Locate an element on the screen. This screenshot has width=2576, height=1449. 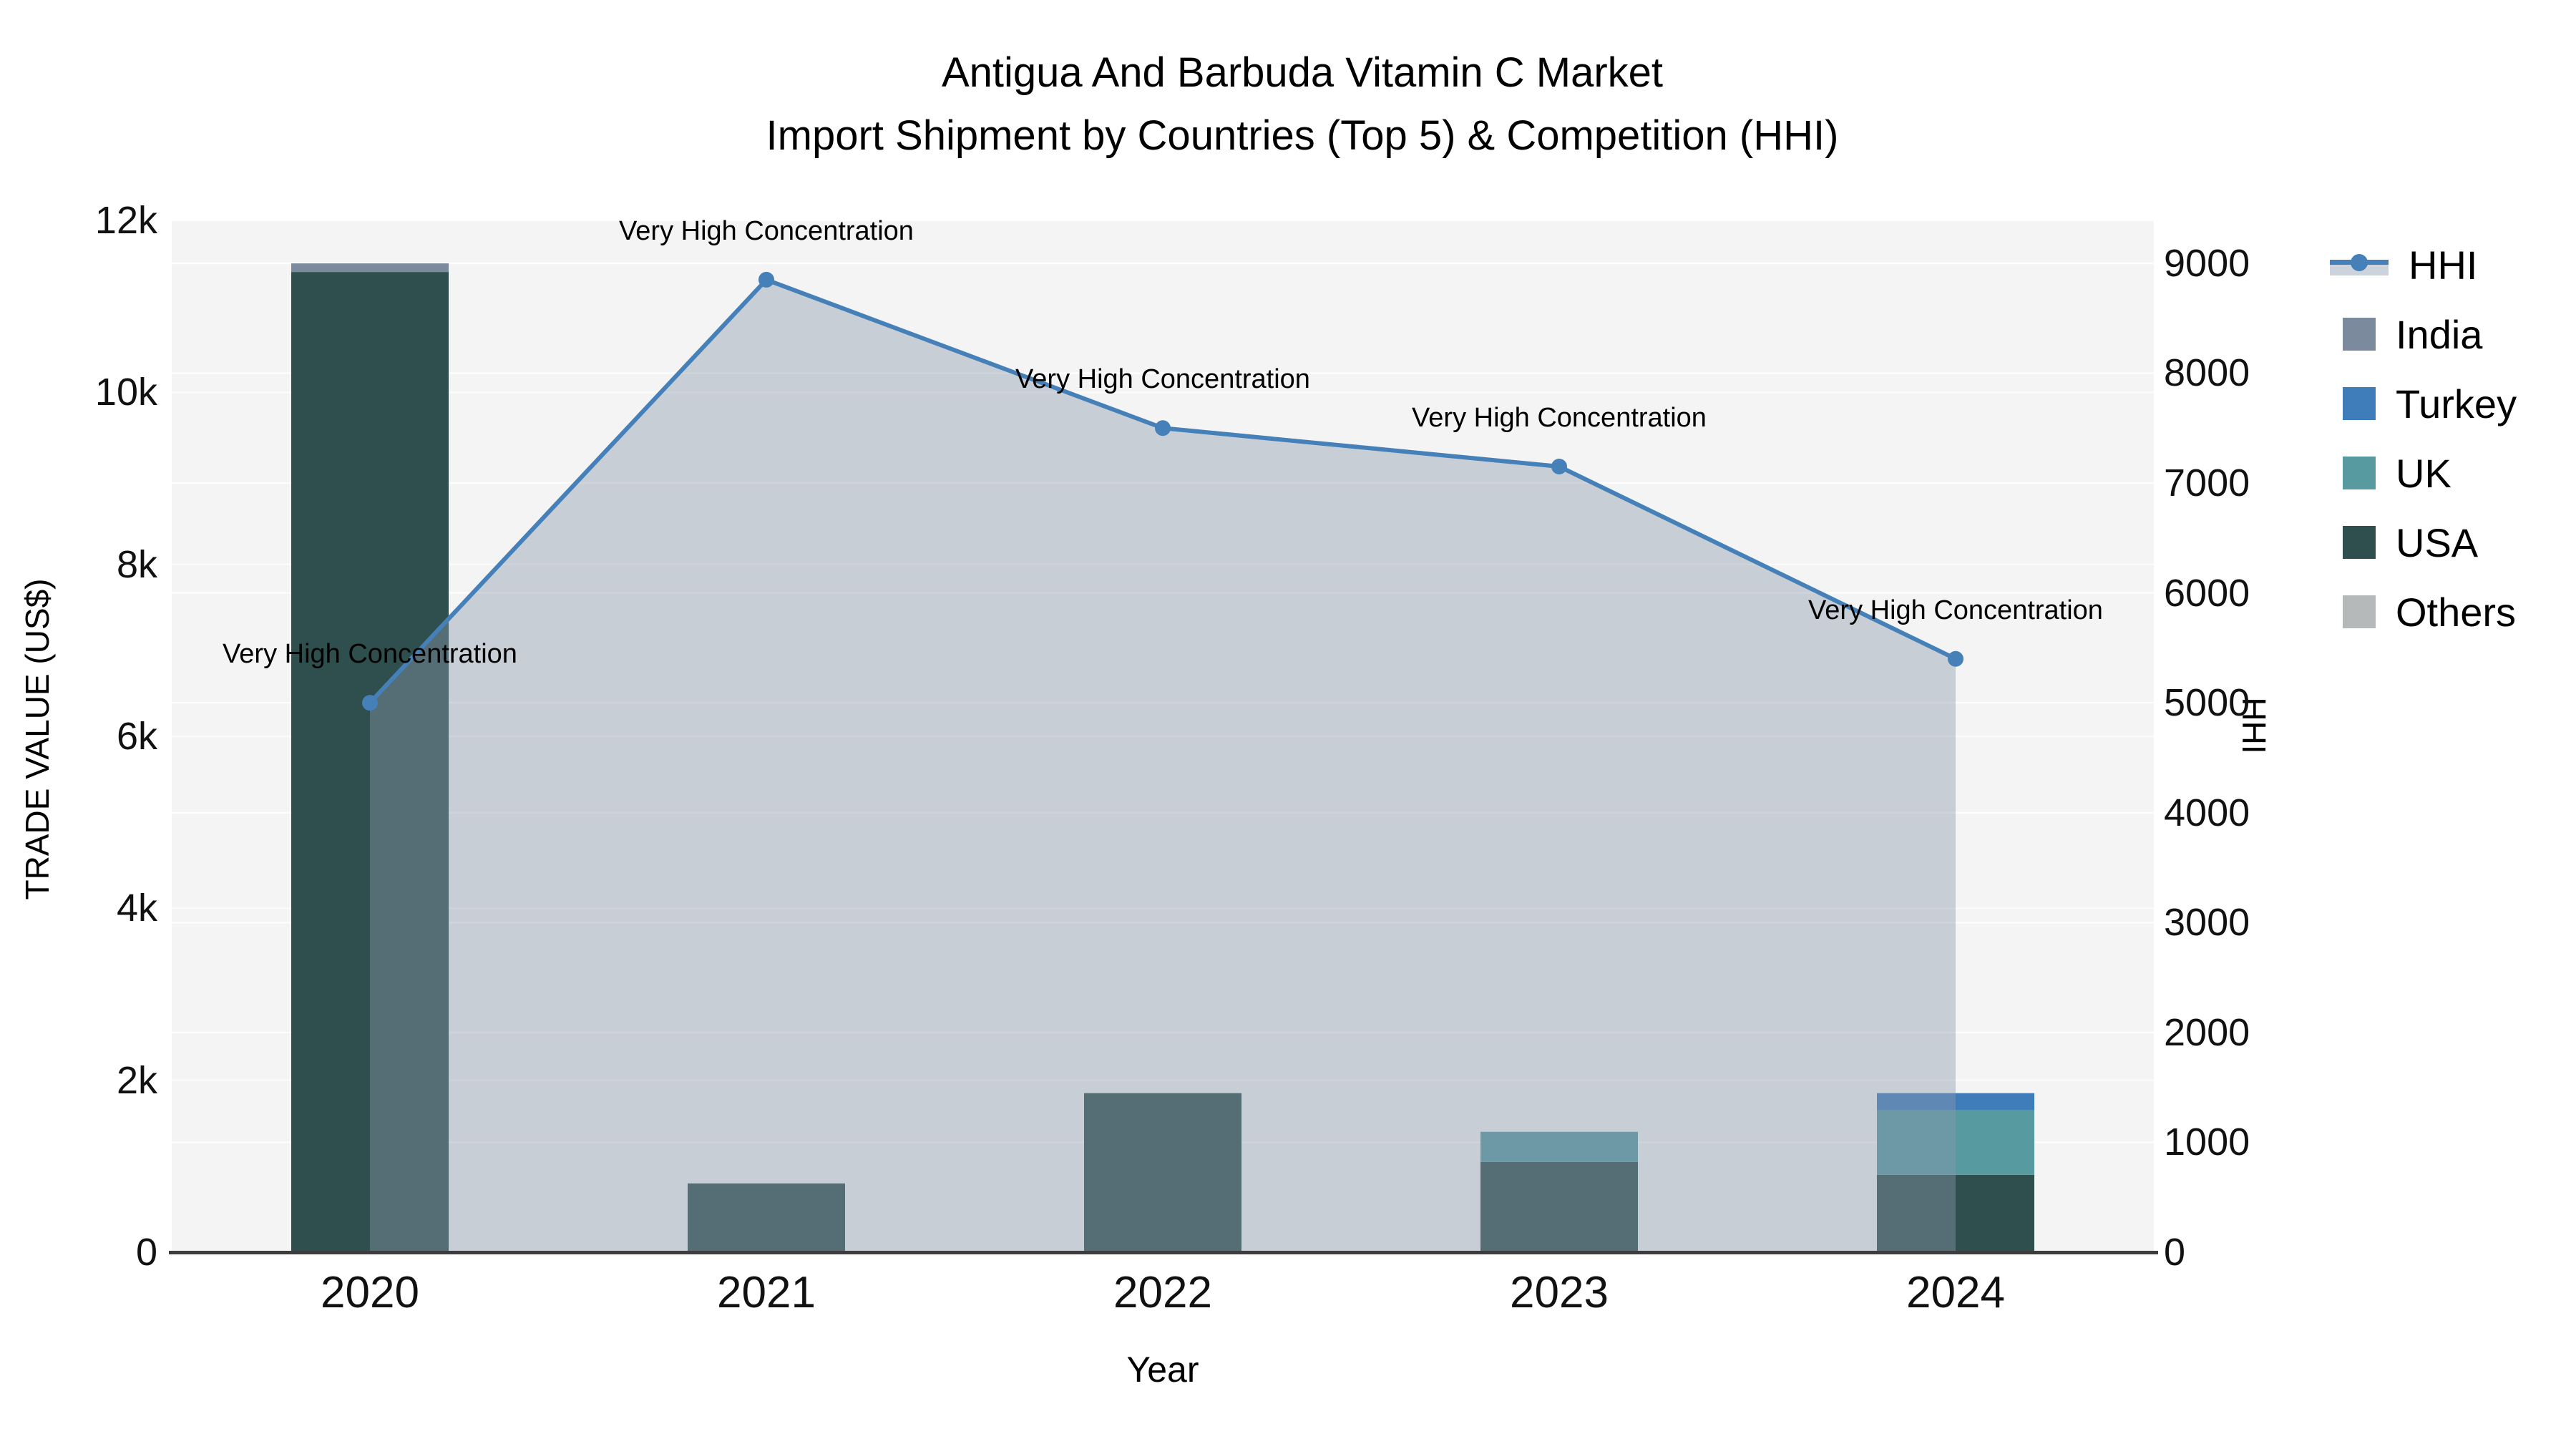
hhi-point-2020 is located at coordinates (370, 703).